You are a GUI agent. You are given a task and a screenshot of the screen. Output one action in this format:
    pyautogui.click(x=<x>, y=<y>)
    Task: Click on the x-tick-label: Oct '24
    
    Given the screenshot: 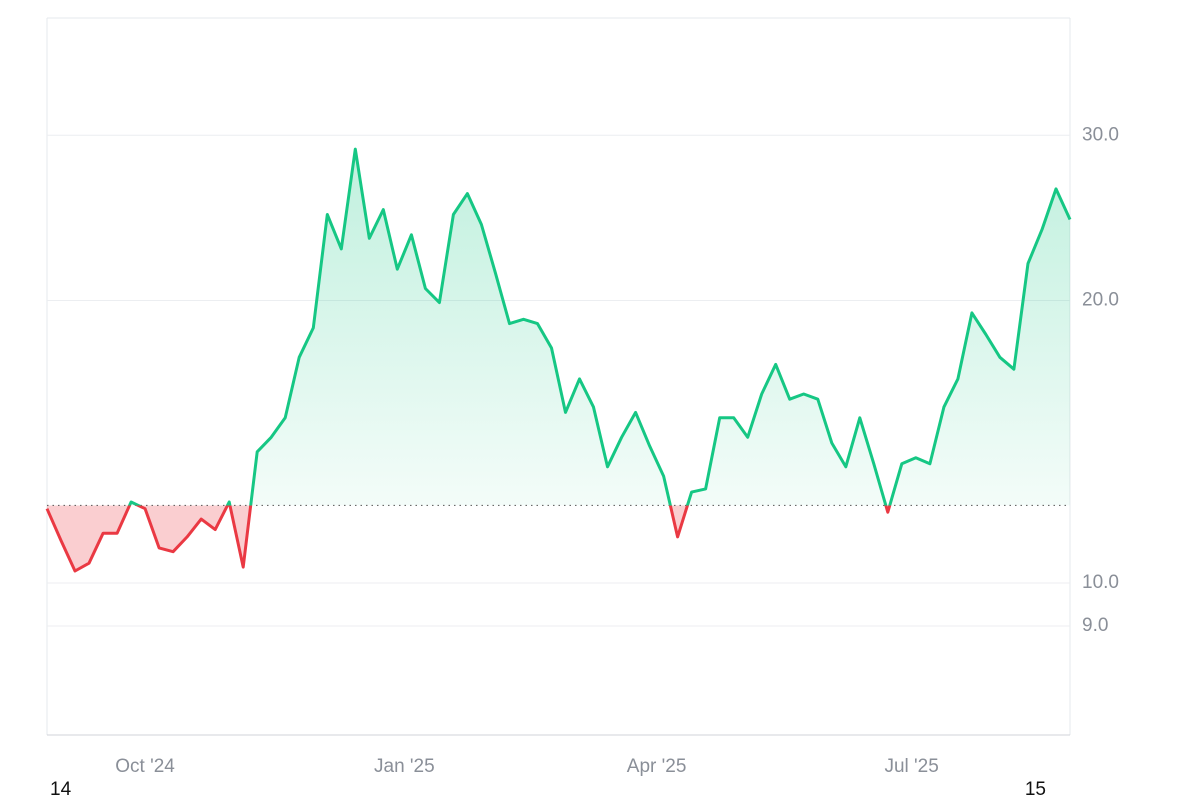 What is the action you would take?
    pyautogui.click(x=145, y=766)
    